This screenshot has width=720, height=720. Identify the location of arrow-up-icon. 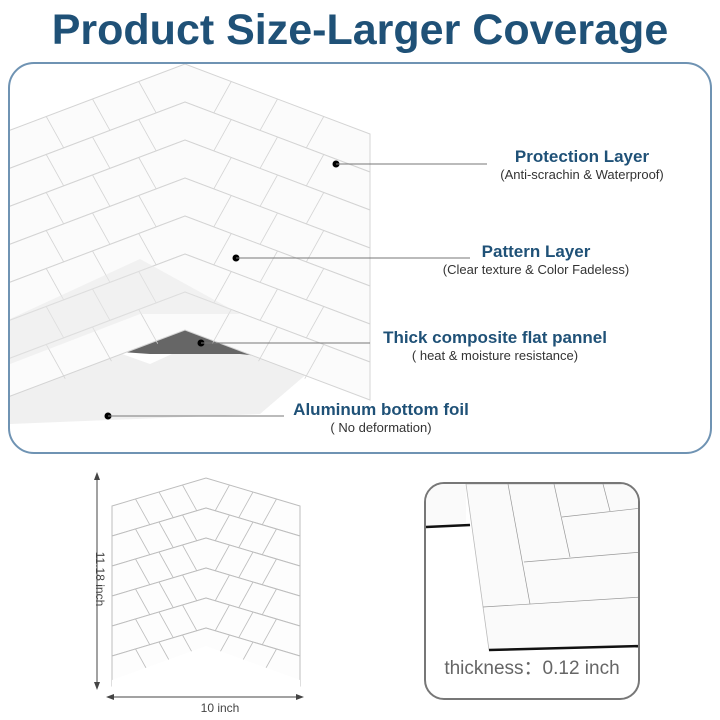
(97, 476).